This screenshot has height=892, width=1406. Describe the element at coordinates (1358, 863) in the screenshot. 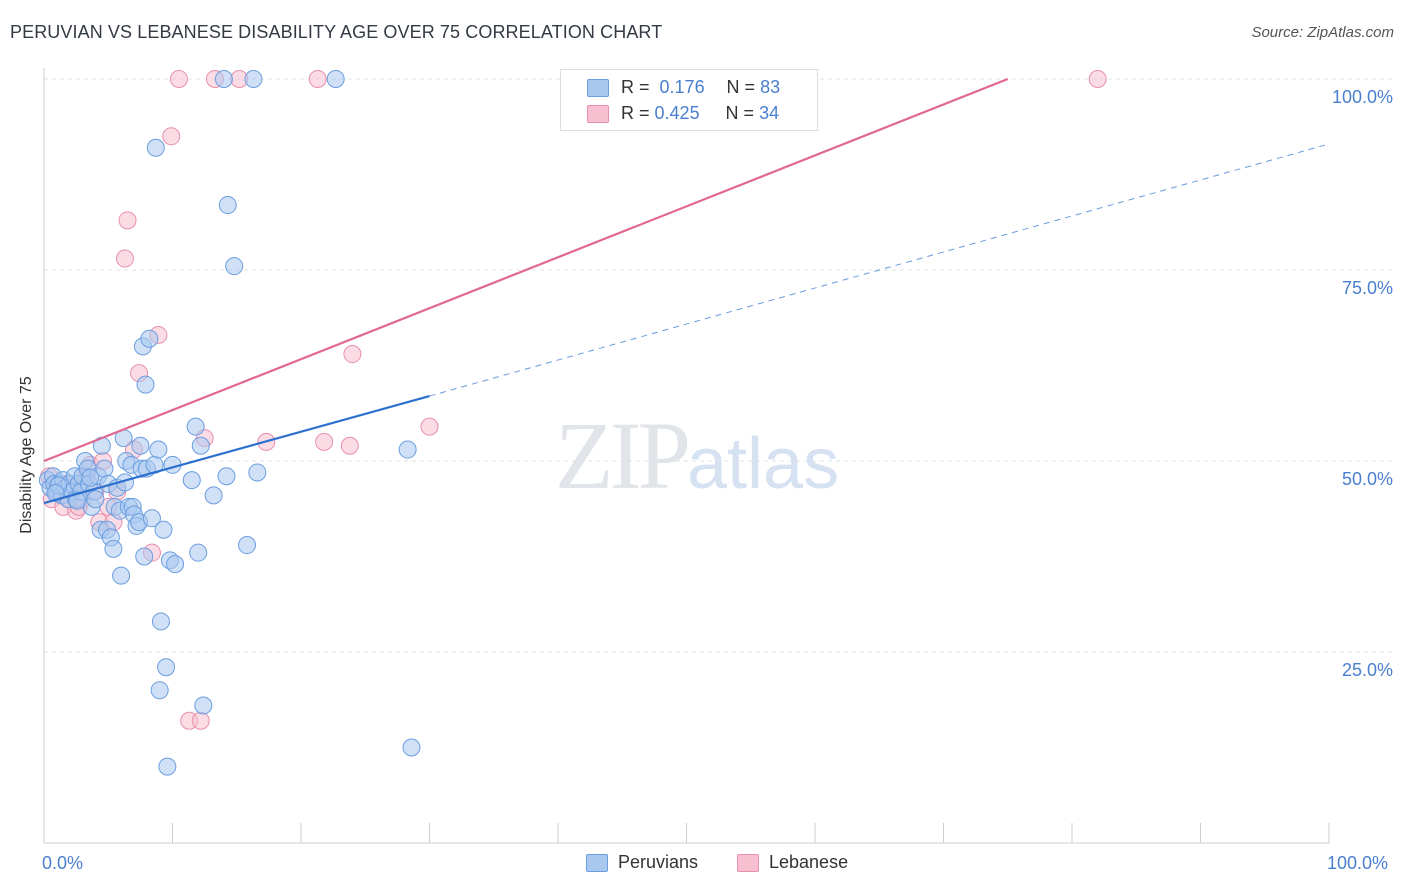

I see `x-tick-100: 100.0%` at that location.